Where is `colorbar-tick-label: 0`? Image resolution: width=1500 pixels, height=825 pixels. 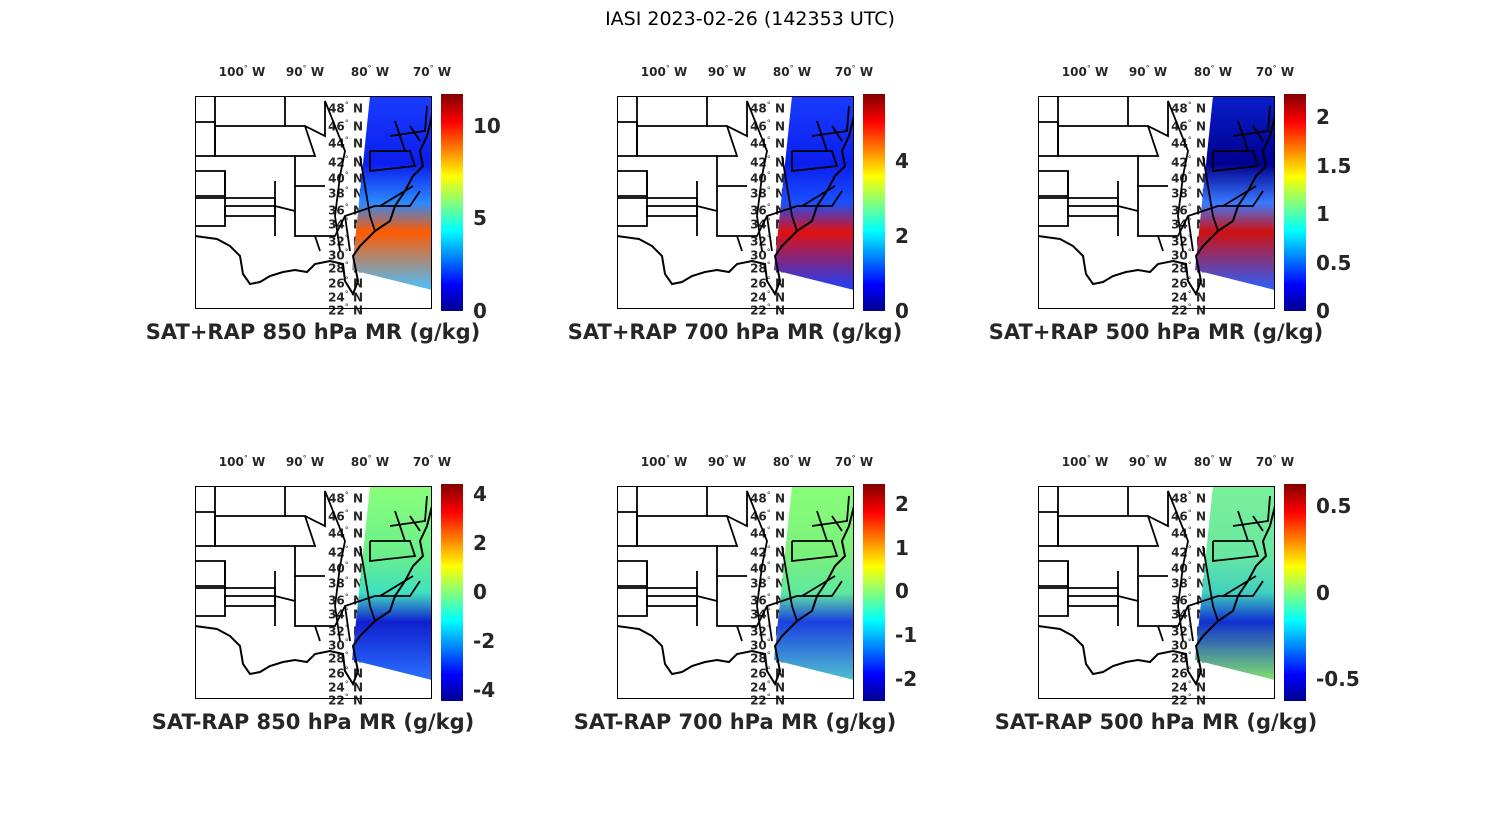 colorbar-tick-label: 0 is located at coordinates (1323, 311).